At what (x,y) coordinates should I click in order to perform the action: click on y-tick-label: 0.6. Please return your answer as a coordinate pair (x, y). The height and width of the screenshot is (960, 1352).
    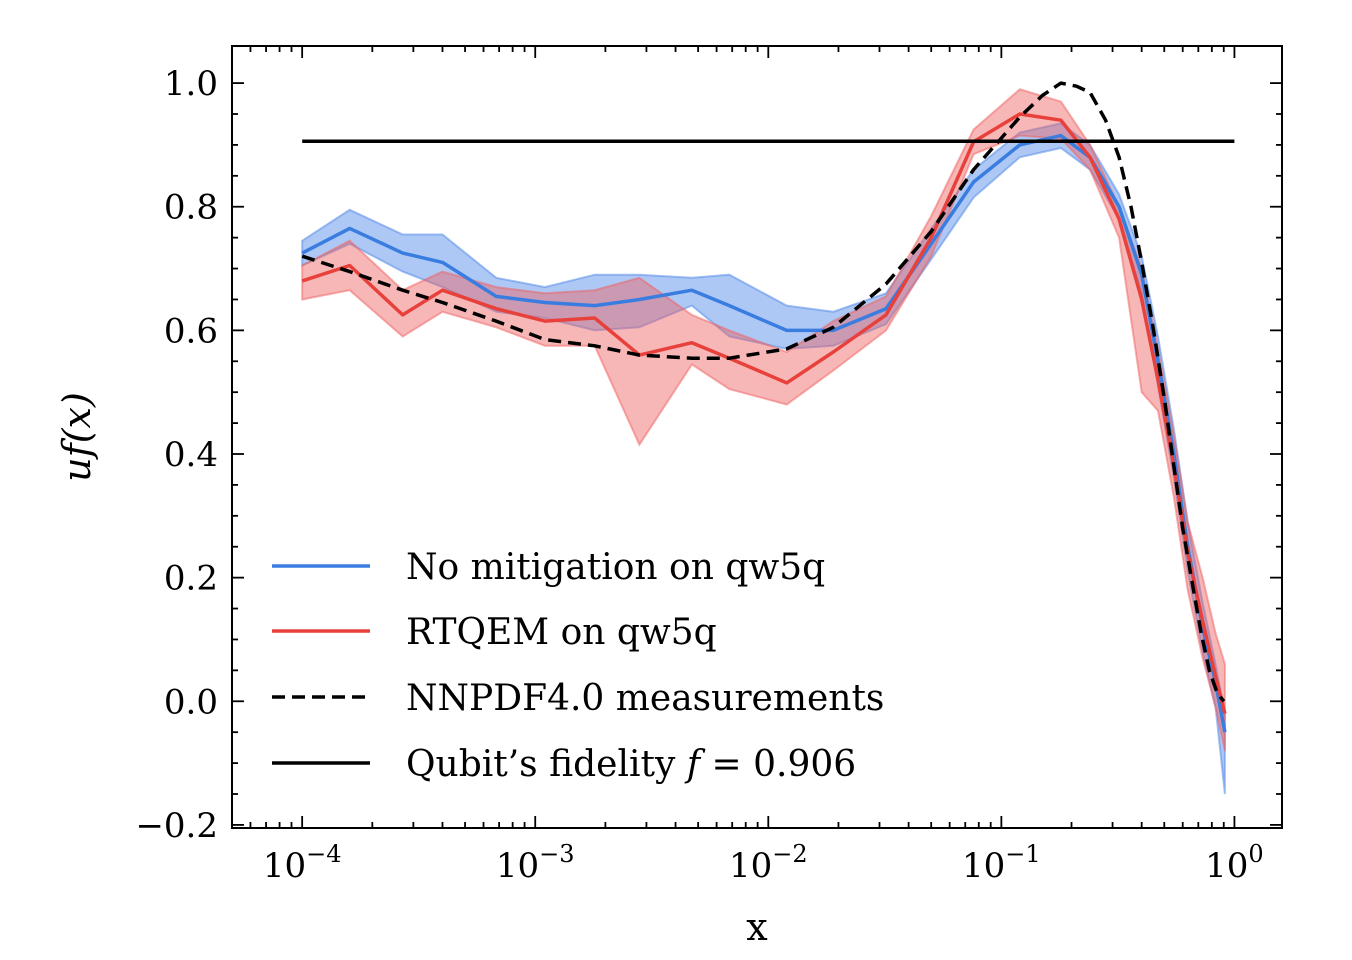
    Looking at the image, I should click on (191, 331).